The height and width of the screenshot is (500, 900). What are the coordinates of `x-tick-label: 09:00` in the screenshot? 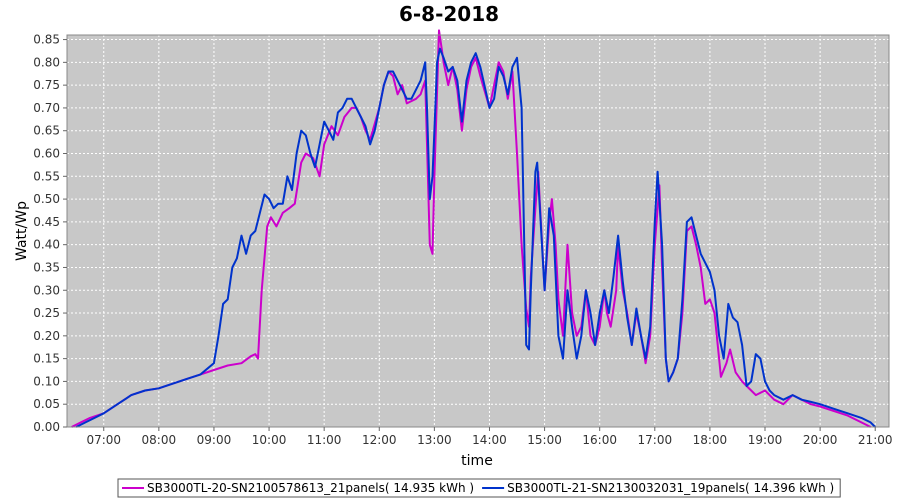 It's located at (214, 440).